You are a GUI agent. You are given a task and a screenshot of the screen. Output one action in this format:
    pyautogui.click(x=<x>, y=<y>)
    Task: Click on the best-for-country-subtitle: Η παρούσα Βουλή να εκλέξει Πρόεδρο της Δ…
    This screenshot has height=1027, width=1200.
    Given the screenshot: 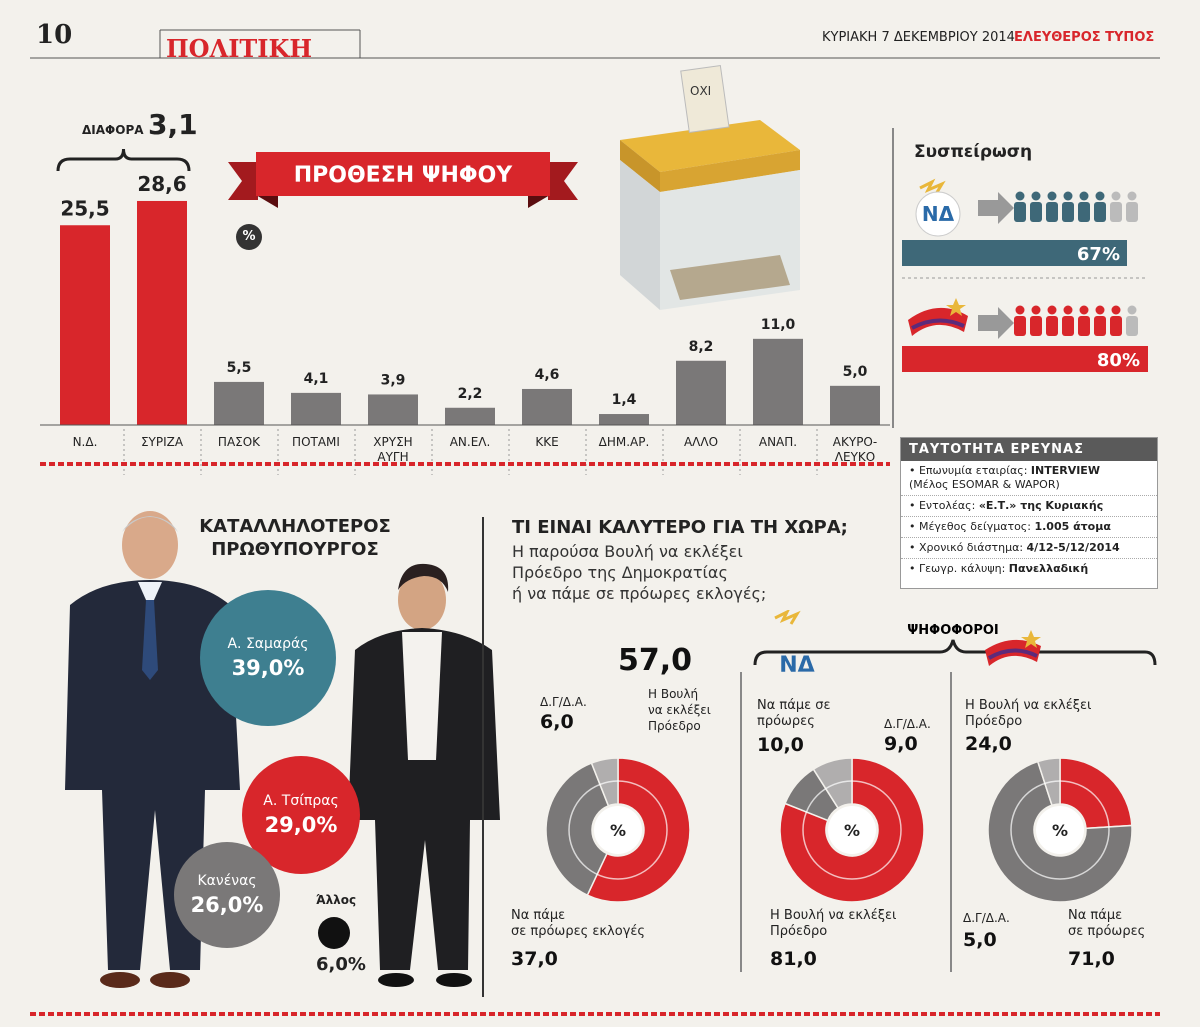 What is the action you would take?
    pyautogui.click(x=639, y=572)
    